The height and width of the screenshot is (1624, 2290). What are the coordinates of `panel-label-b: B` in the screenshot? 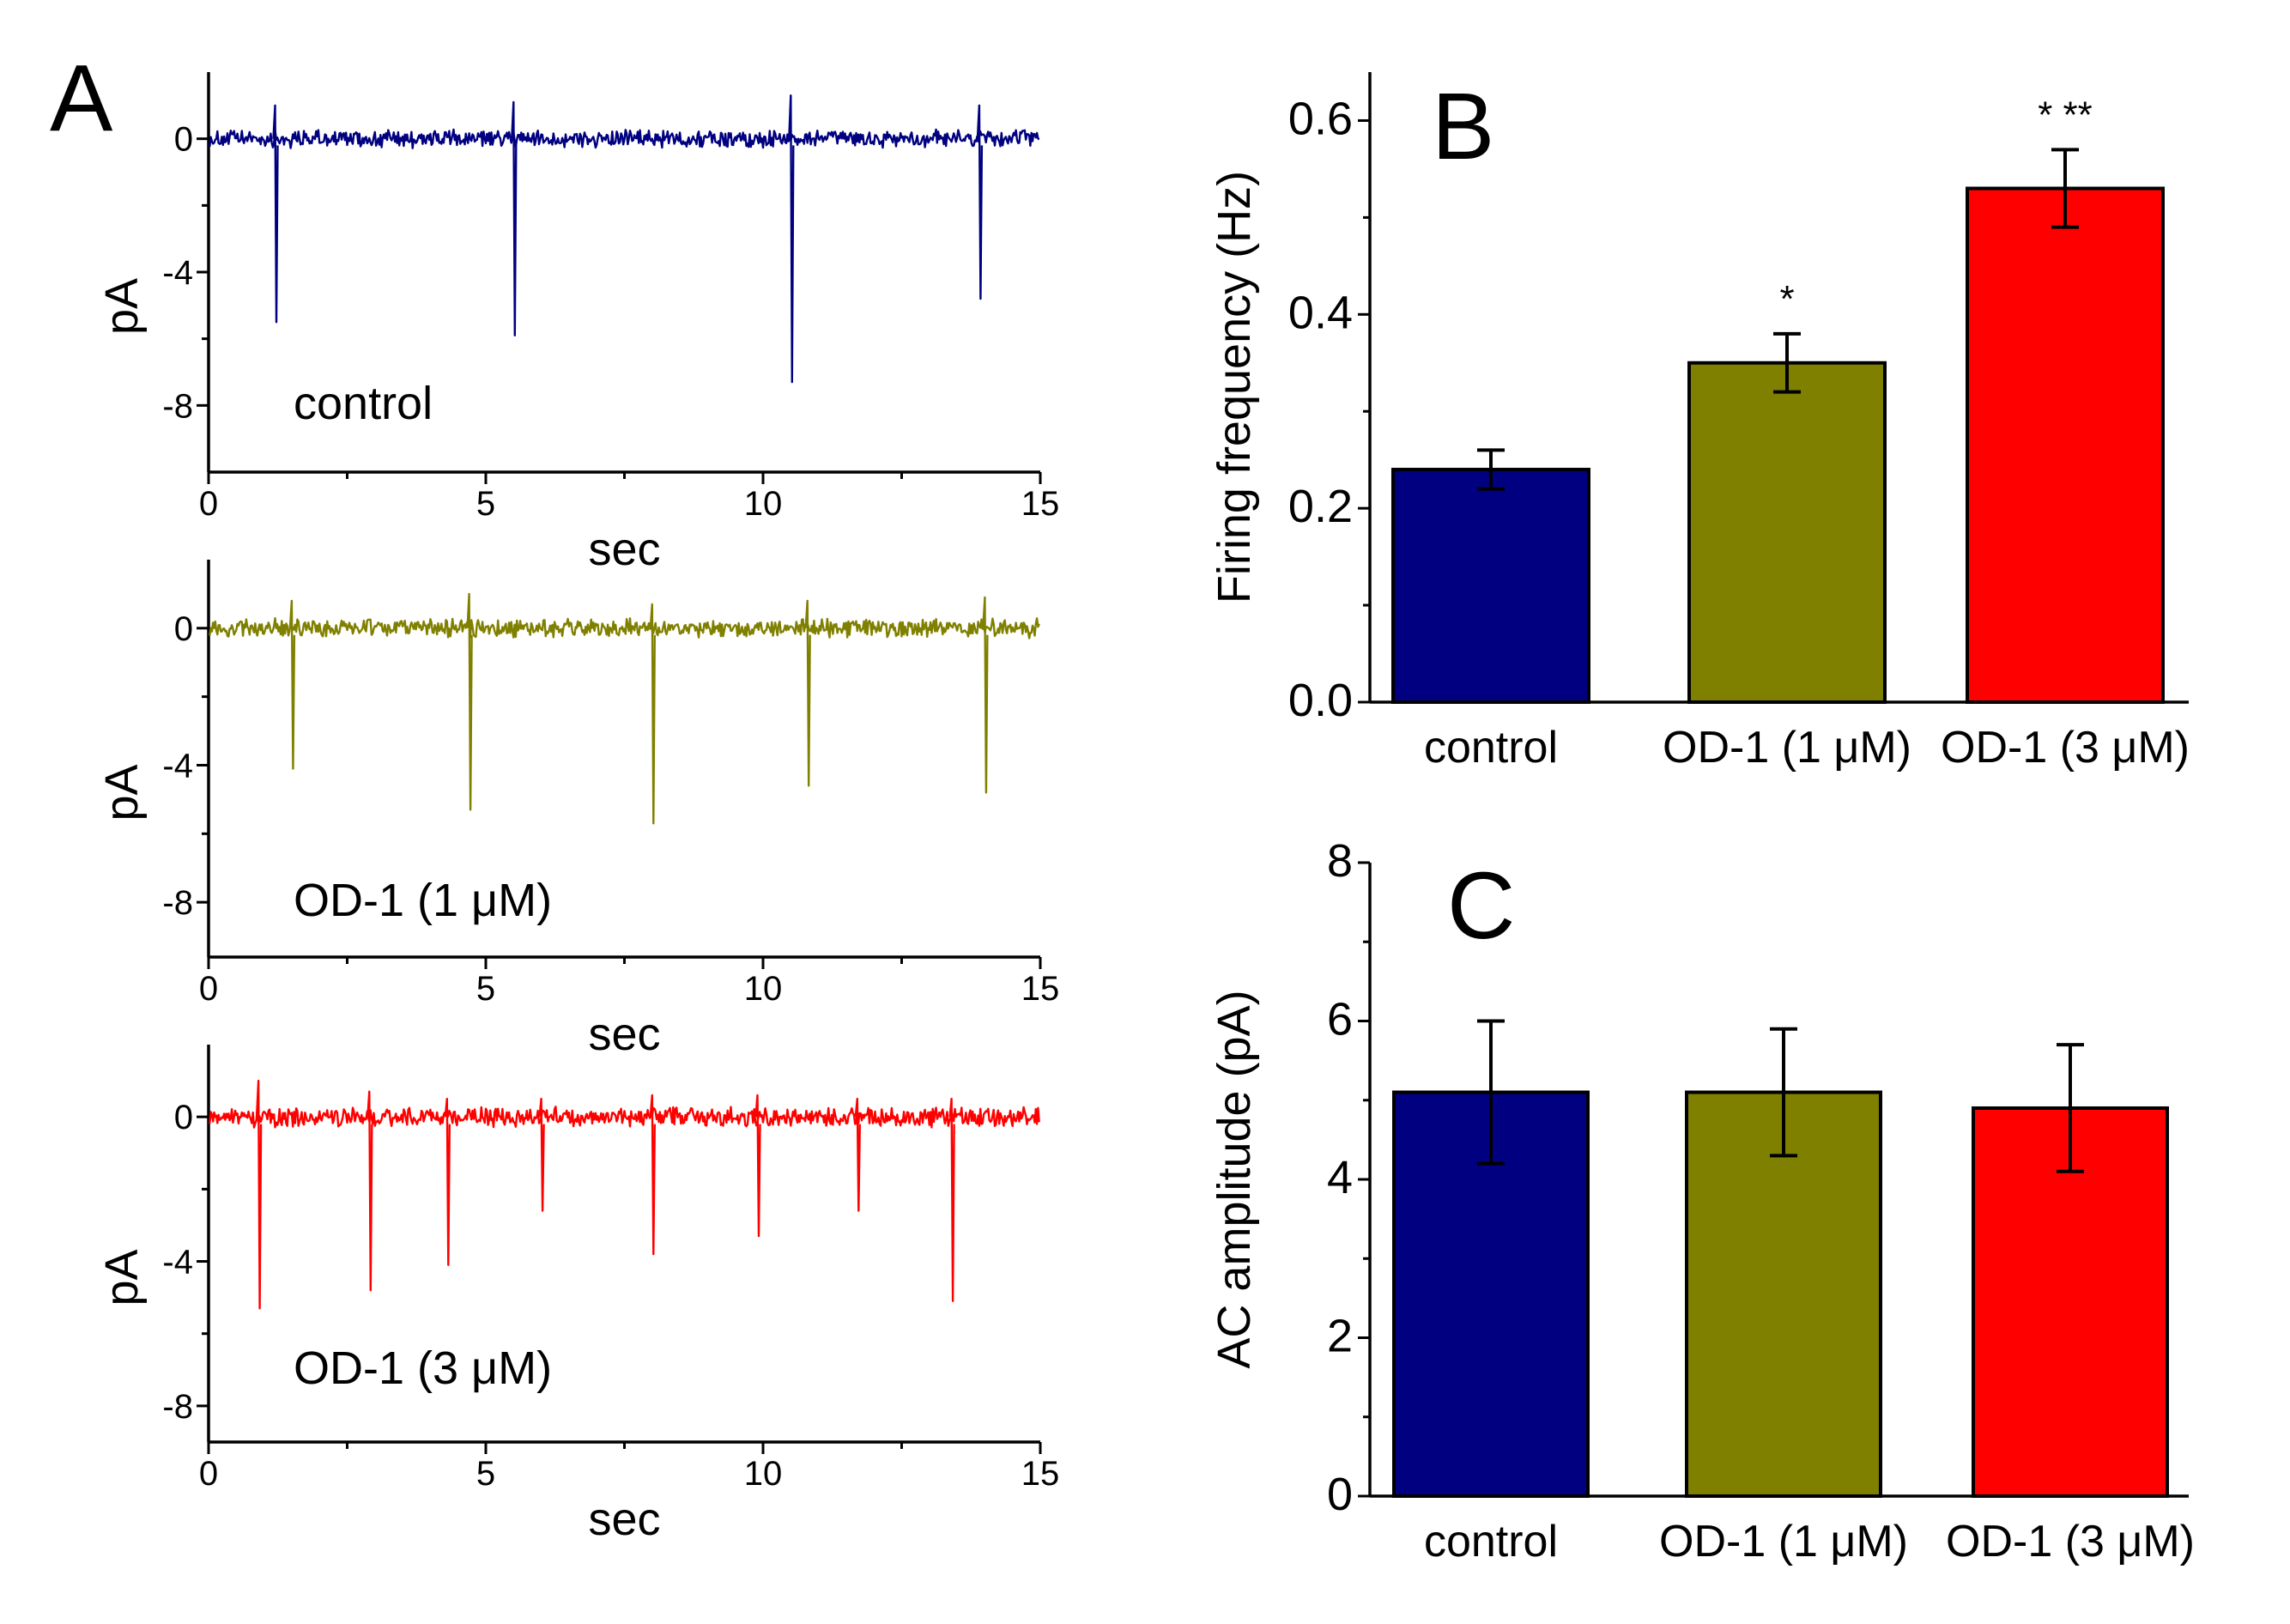 It's located at (1463, 126).